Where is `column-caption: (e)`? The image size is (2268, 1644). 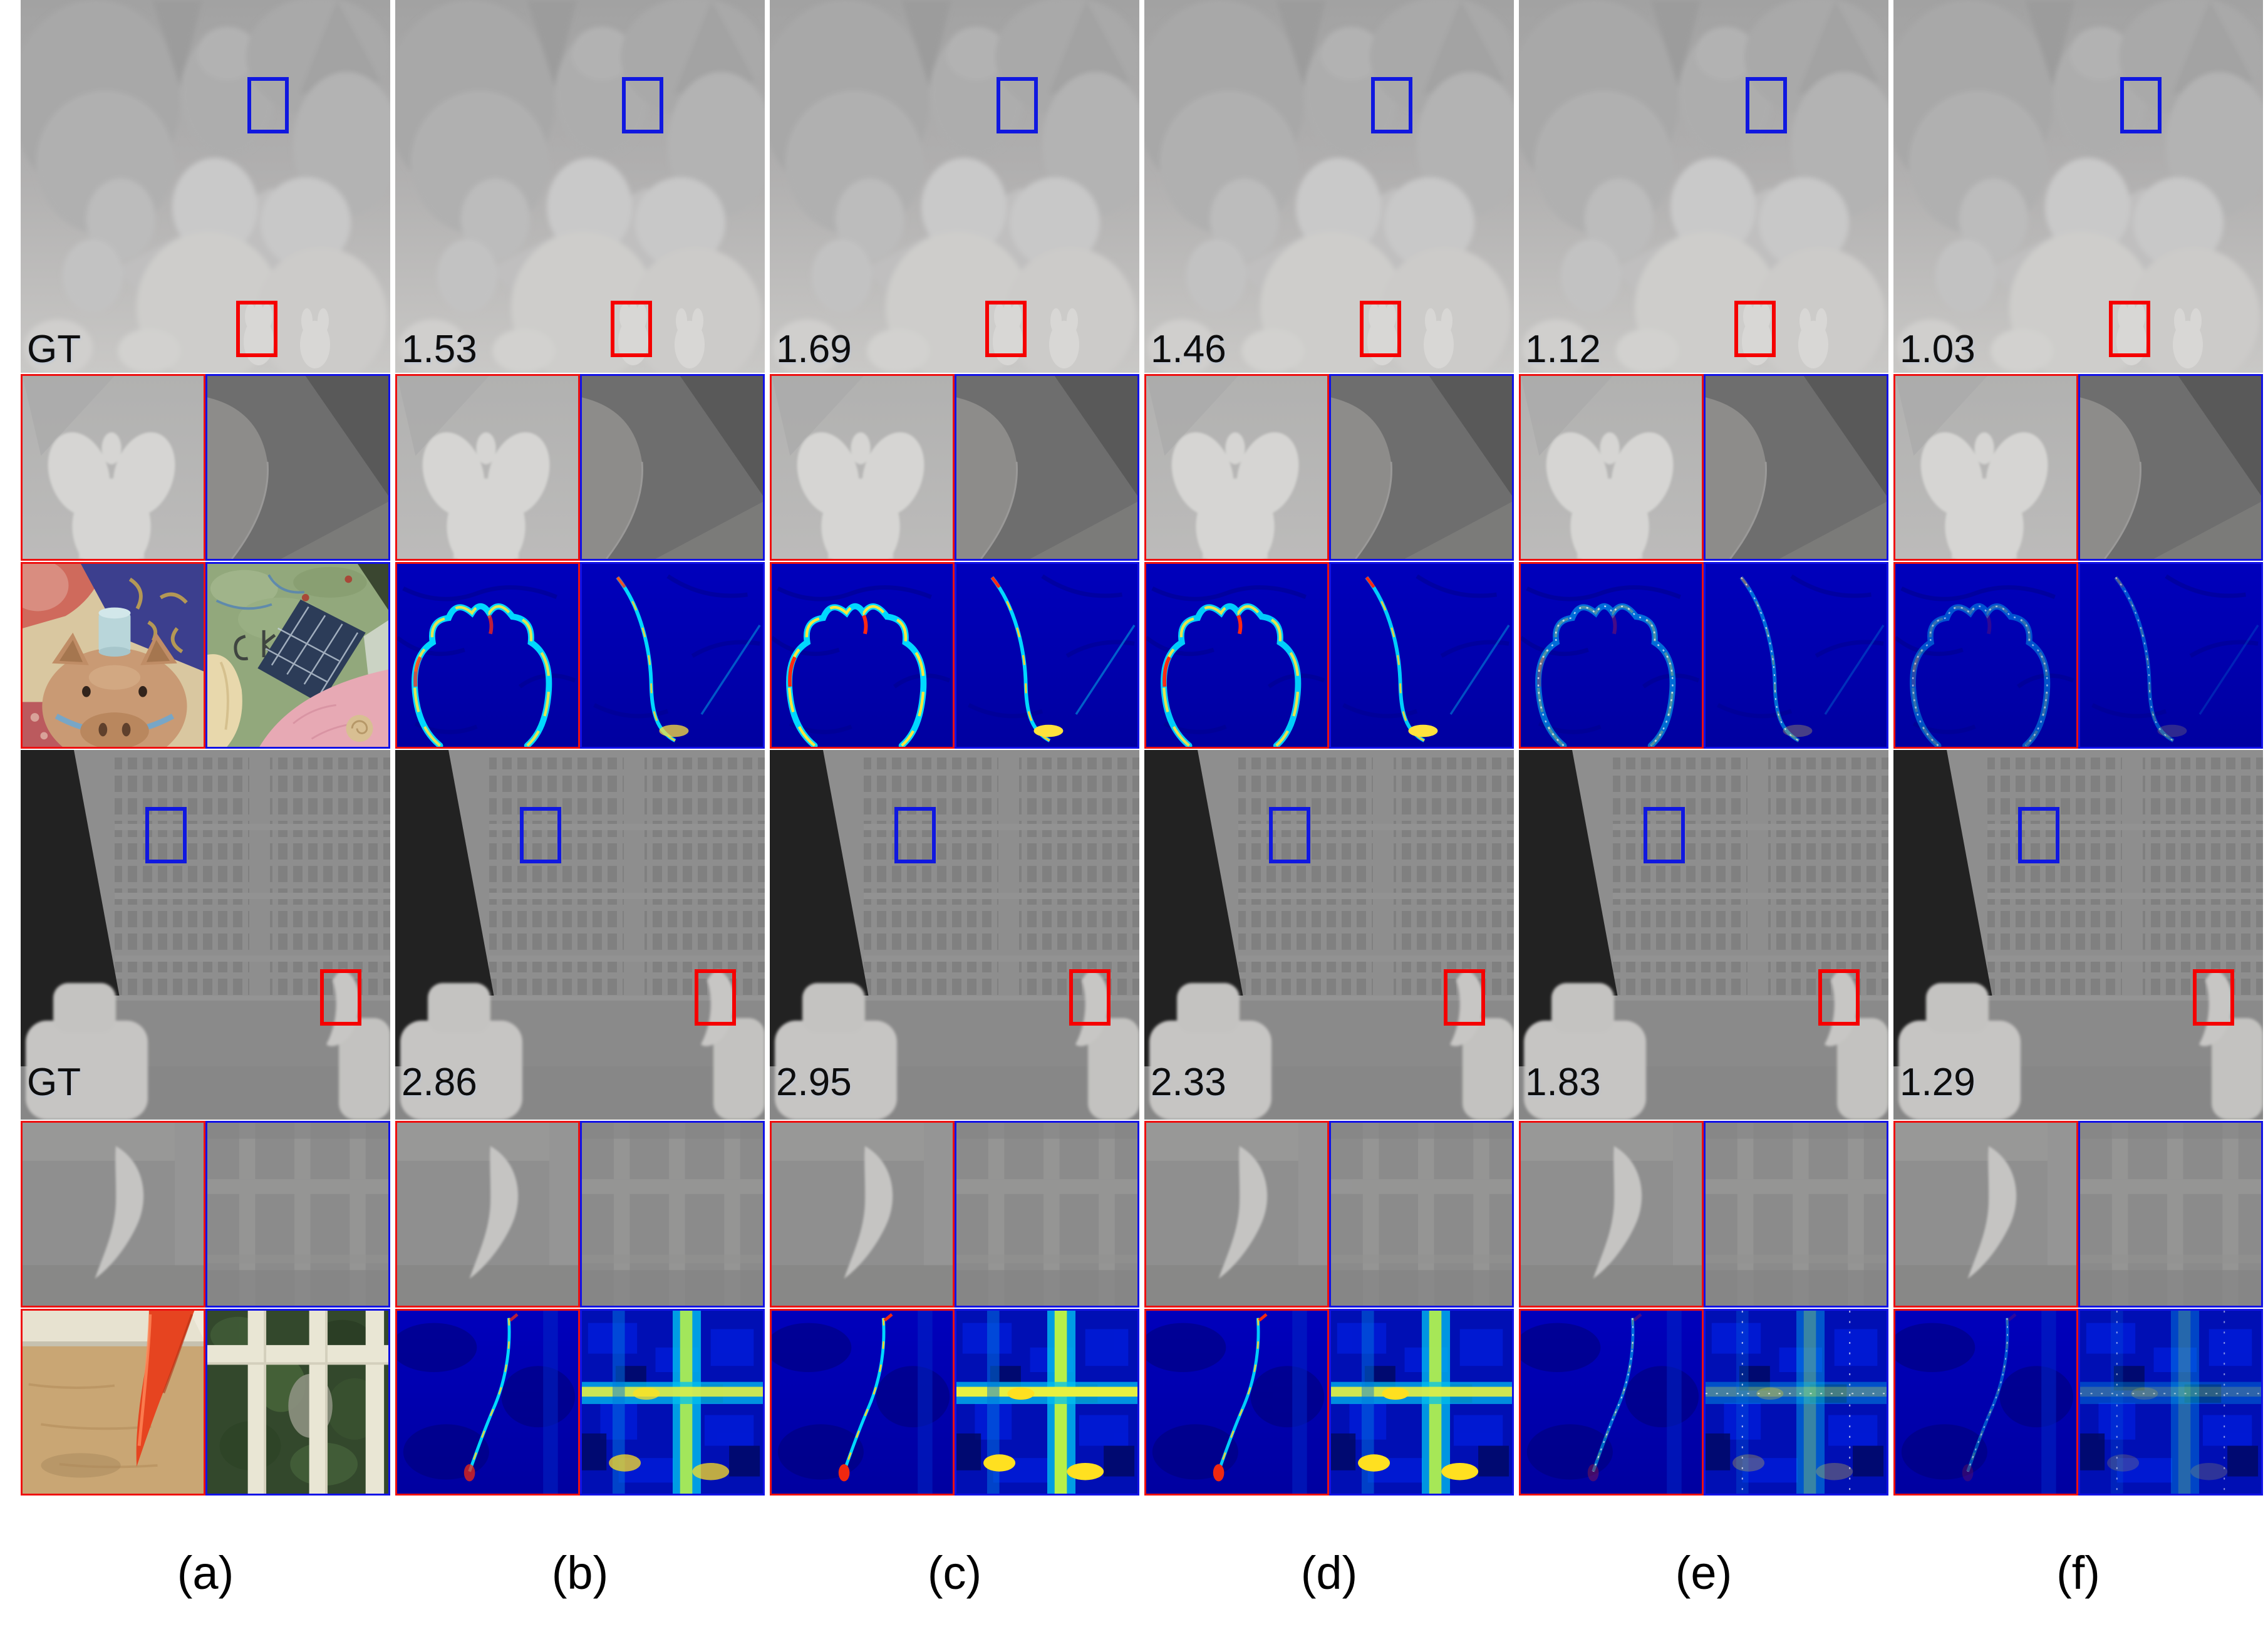
column-caption: (e) is located at coordinates (1703, 1573).